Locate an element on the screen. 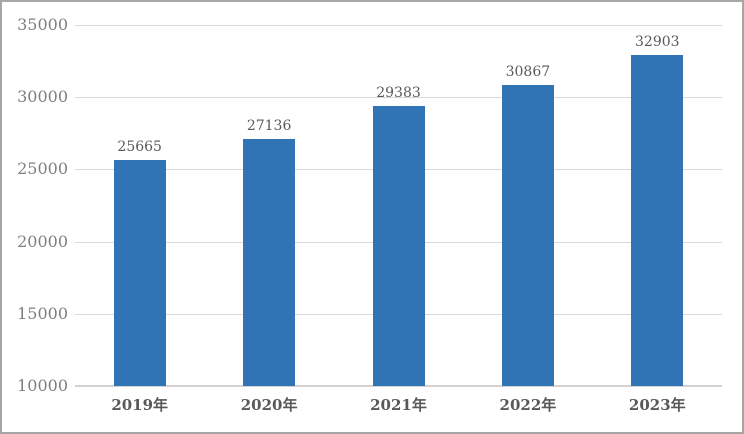 This screenshot has width=744, height=434. y-axis-tick-label: 35000 is located at coordinates (42, 24).